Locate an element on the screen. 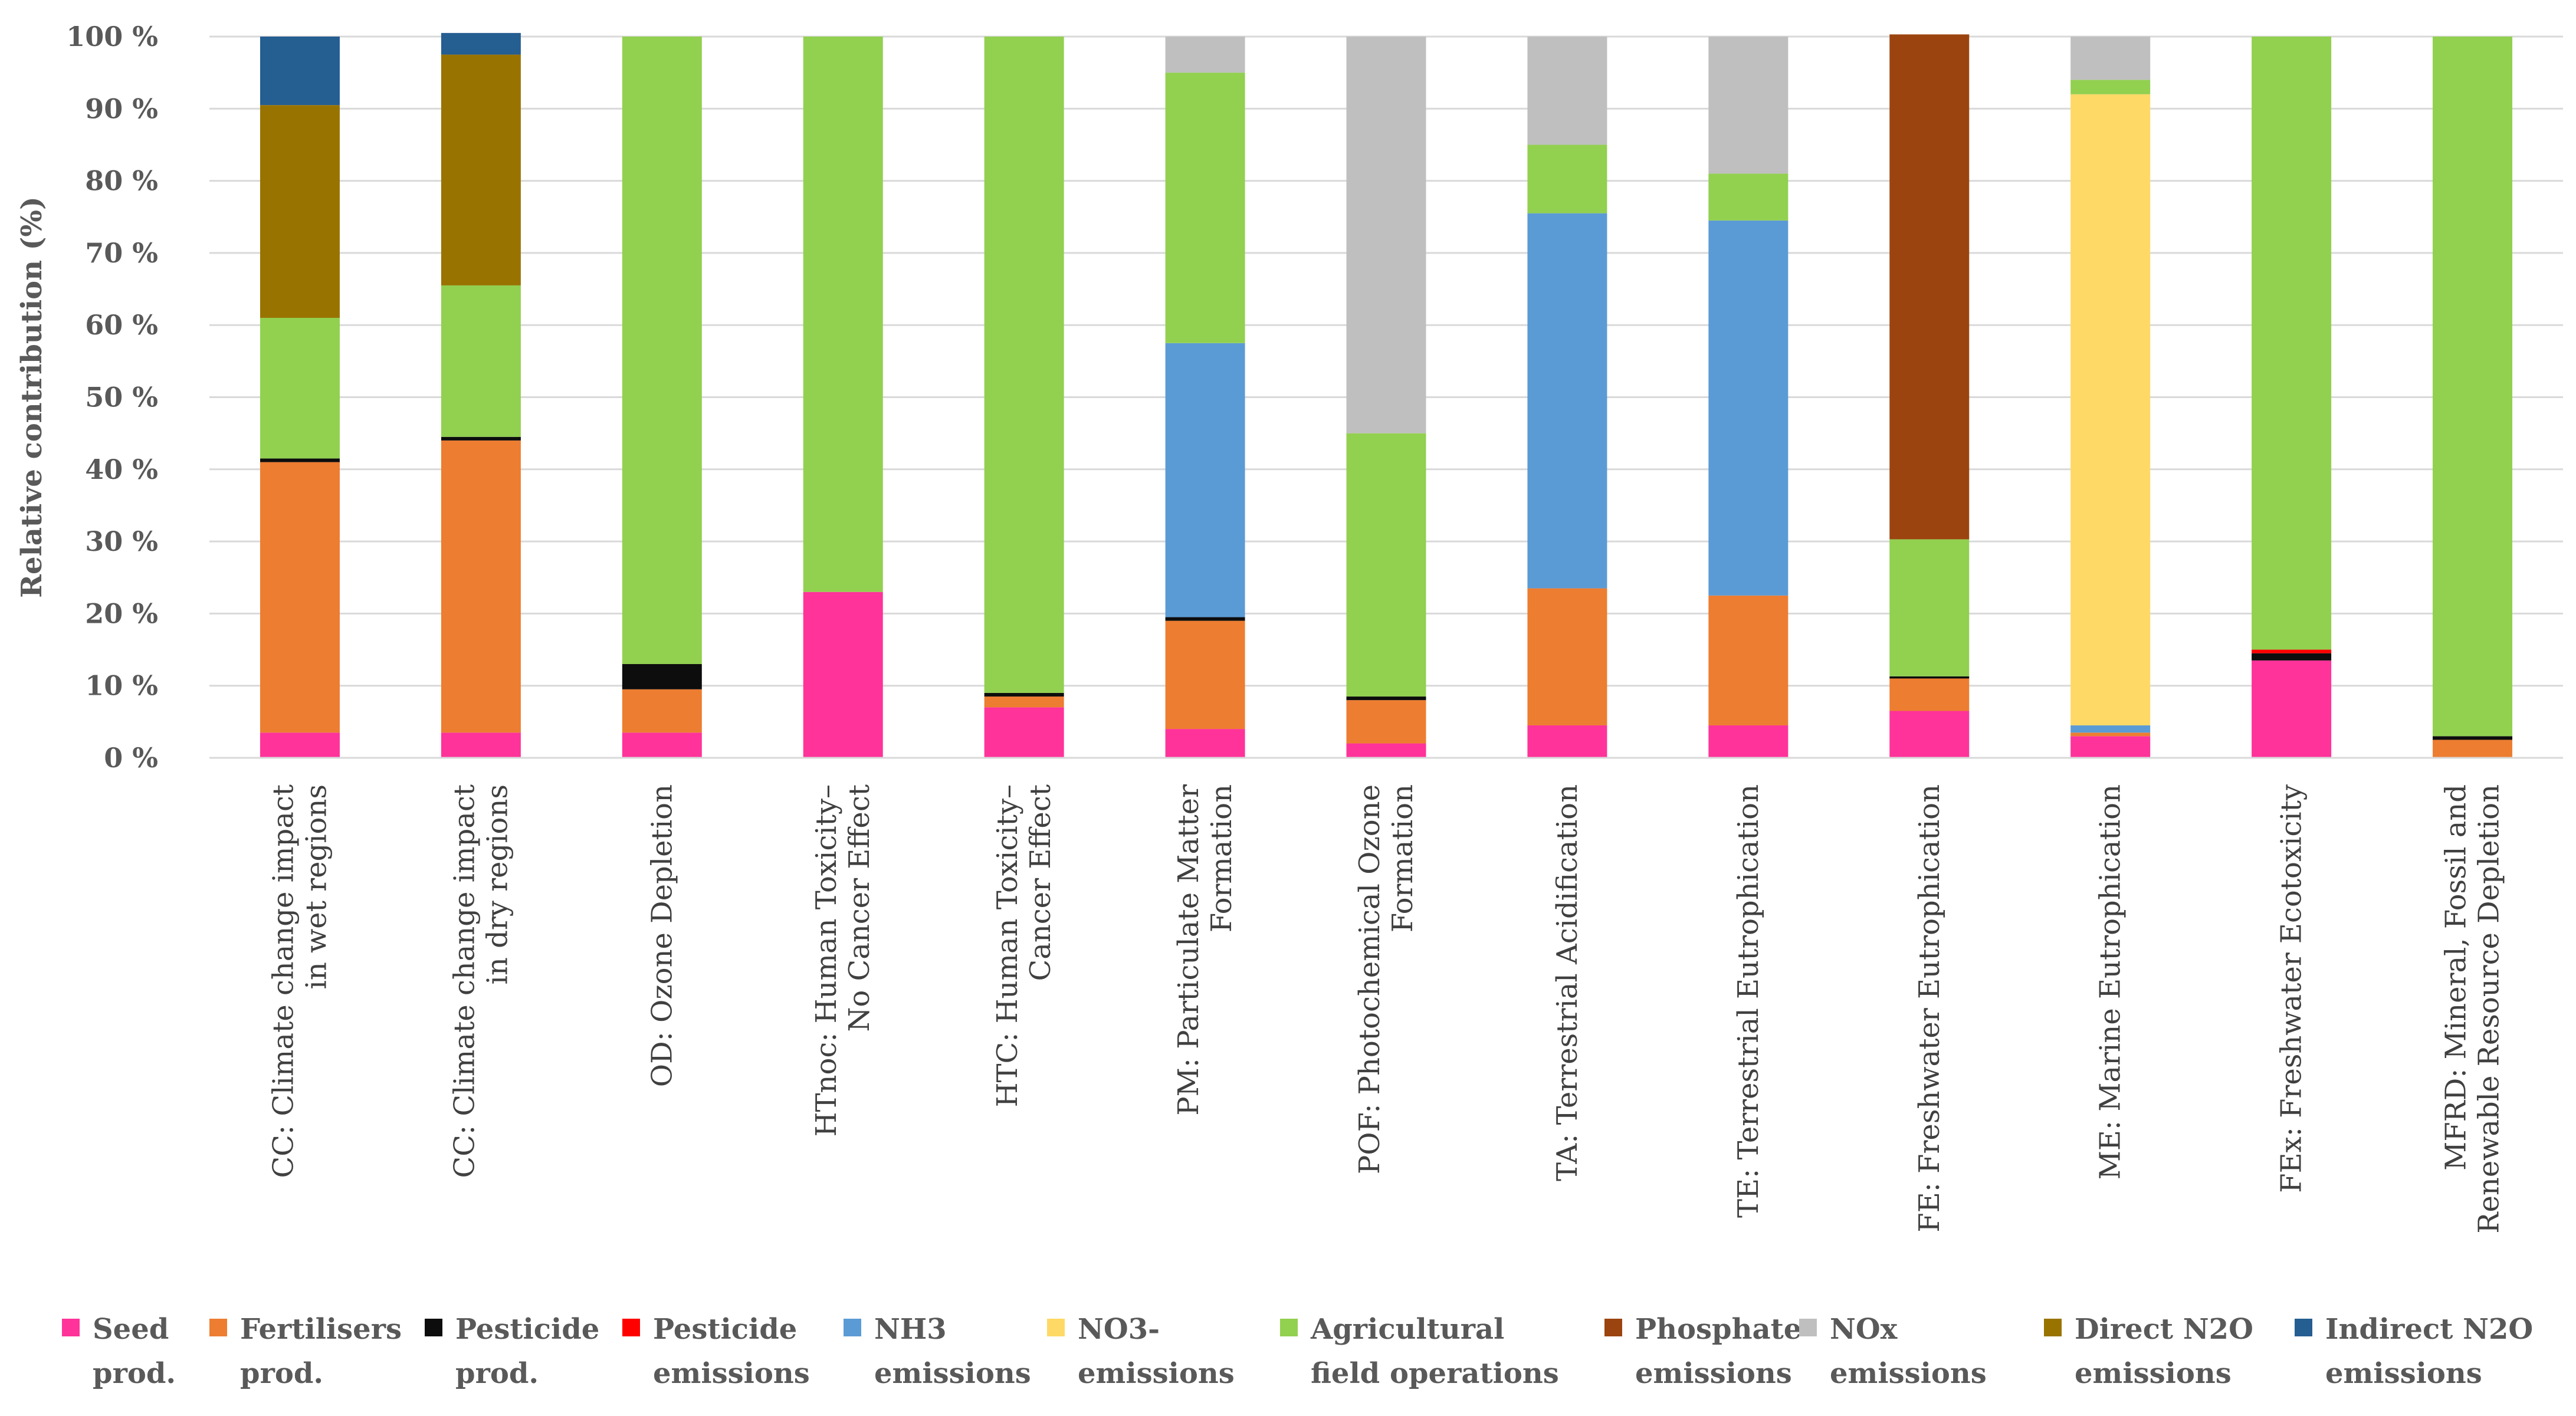 The width and height of the screenshot is (2576, 1416). y-tick-label: 10 % is located at coordinates (121, 686).